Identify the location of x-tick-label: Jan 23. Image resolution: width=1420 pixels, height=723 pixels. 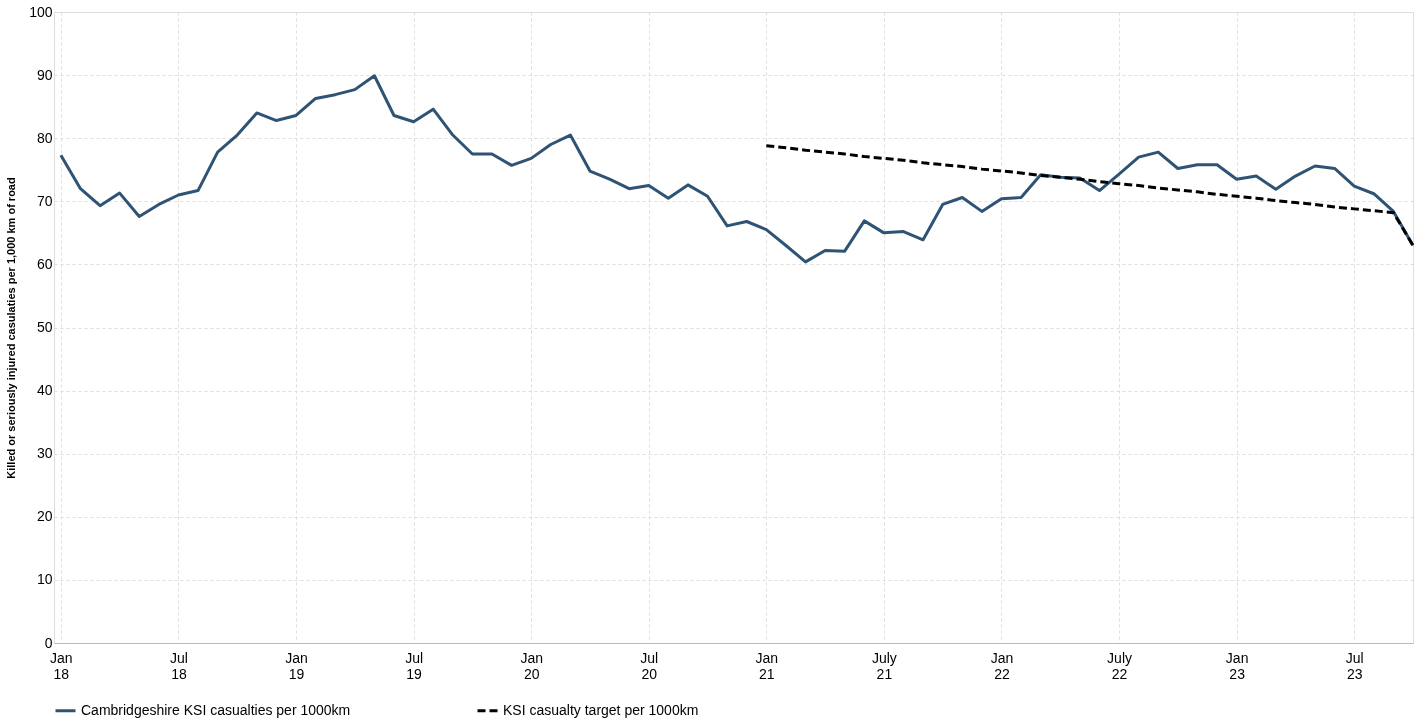
(1237, 665).